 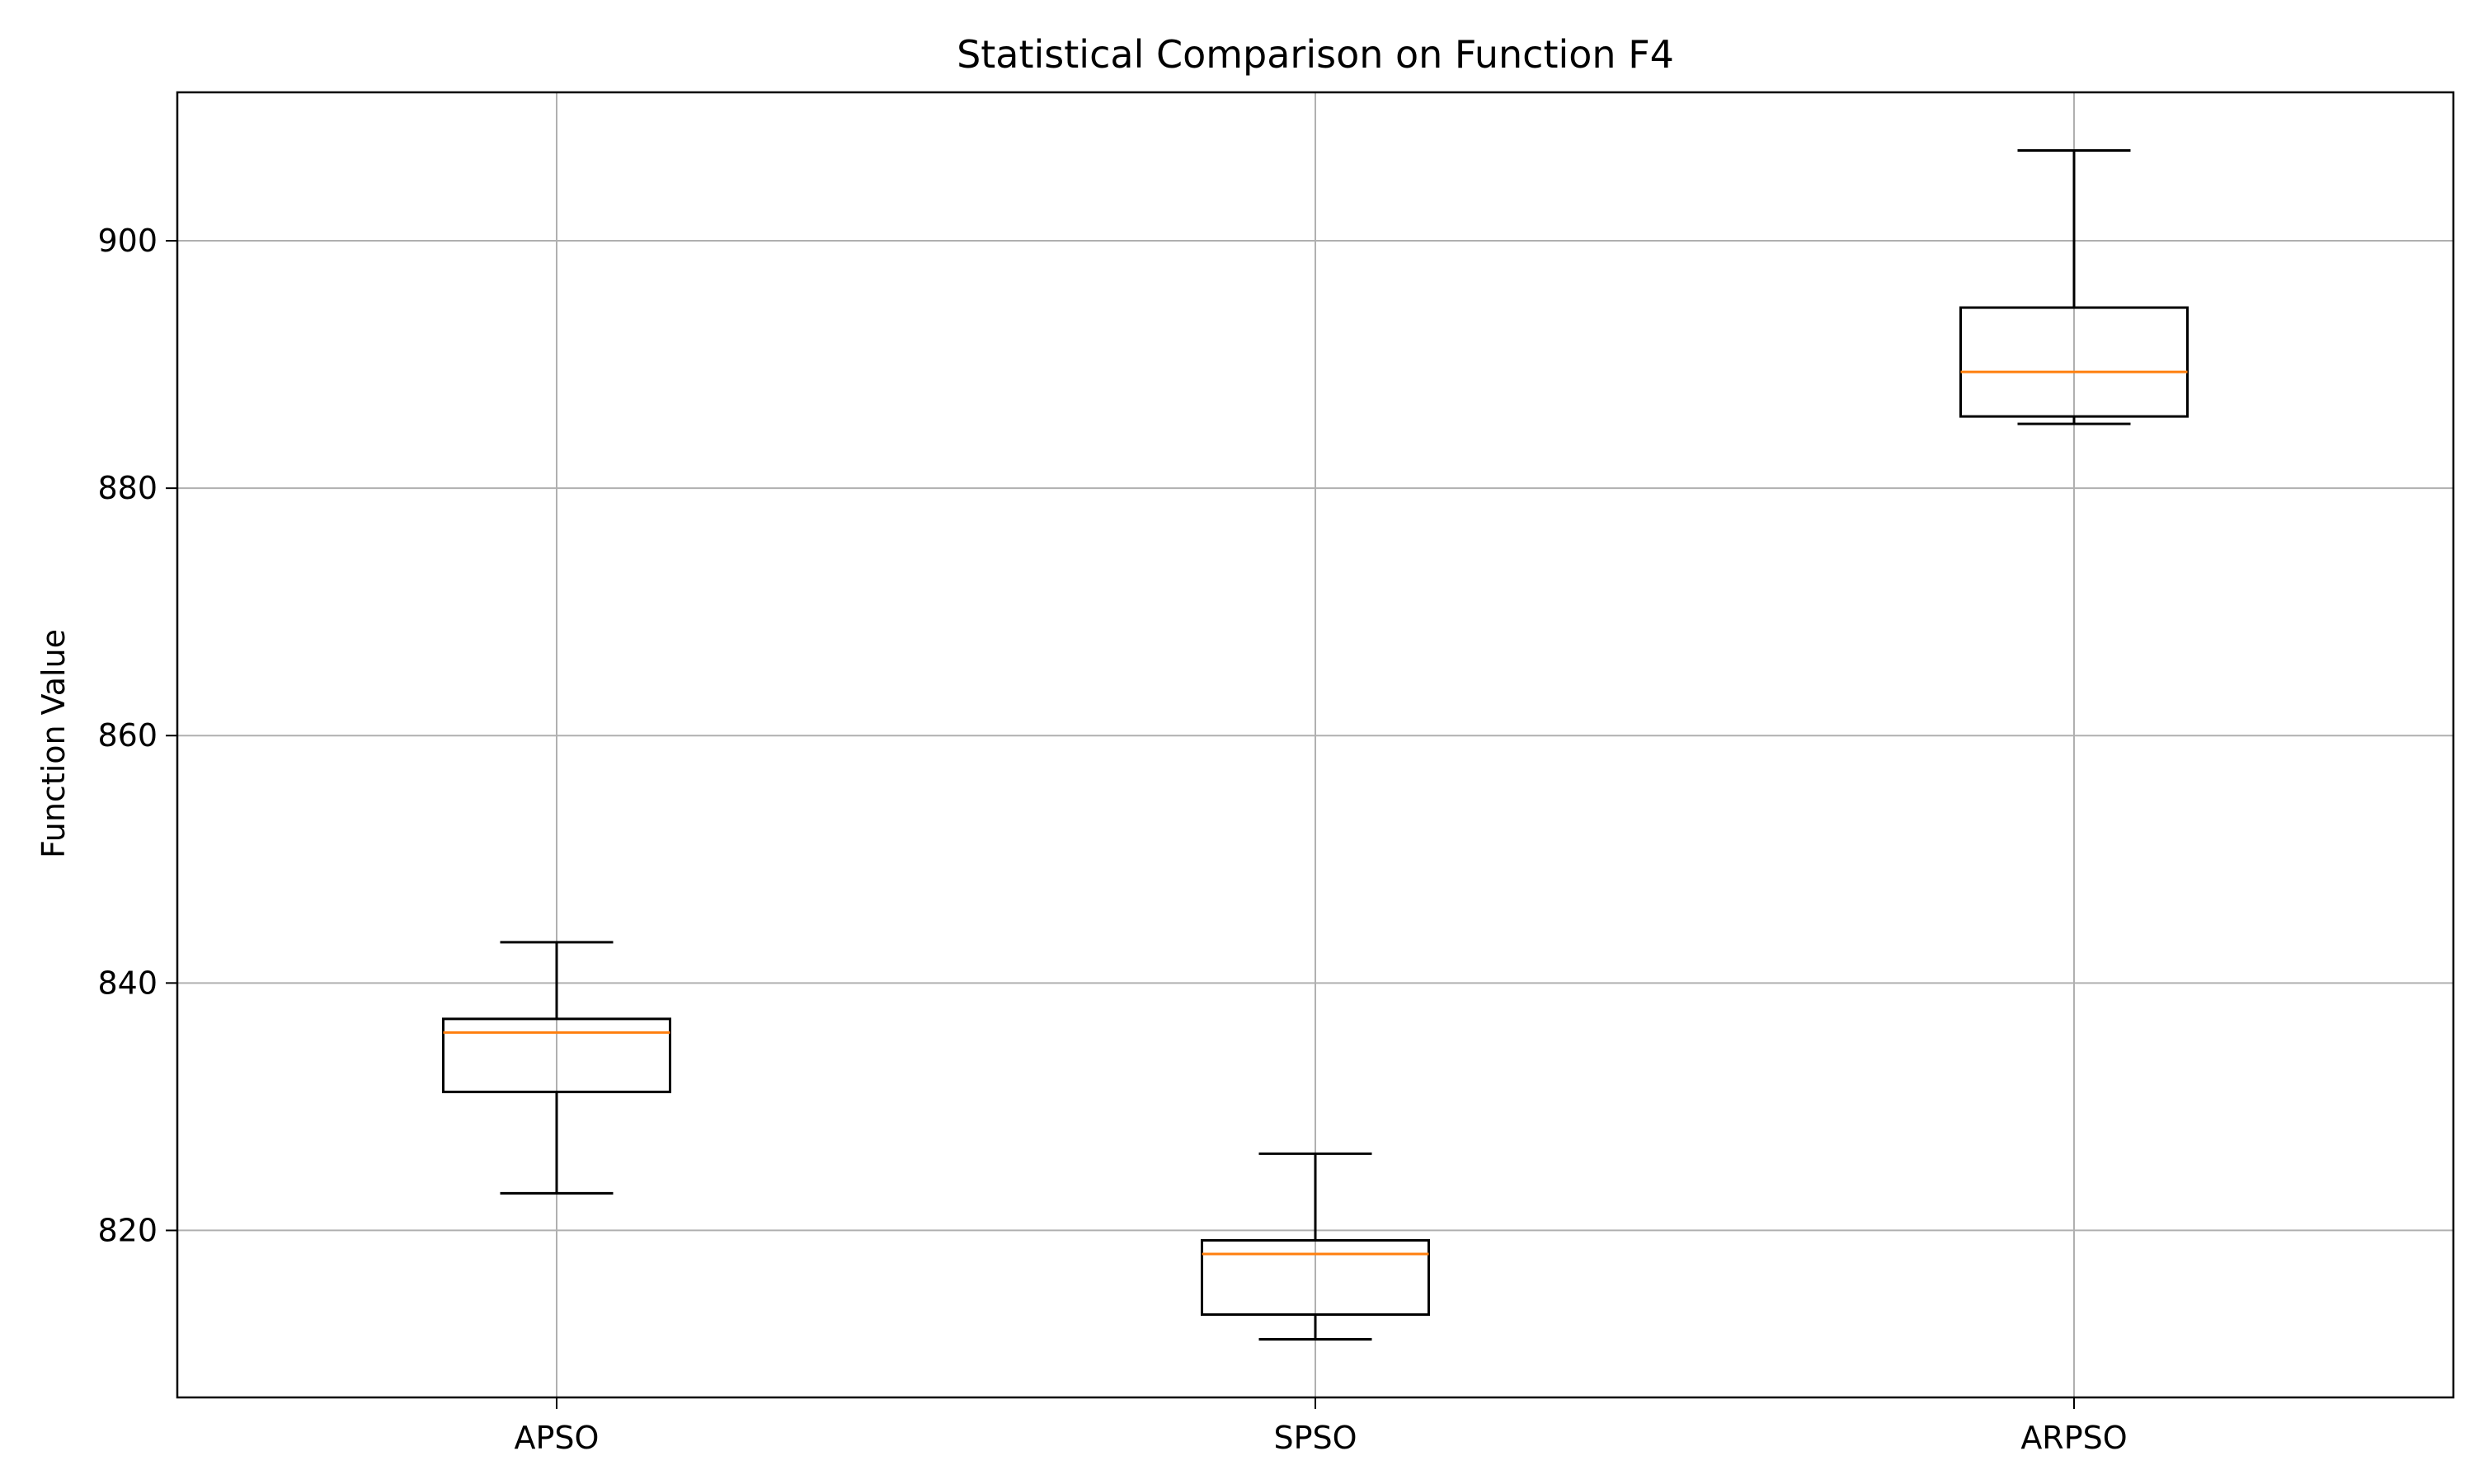 I want to click on iqr-box-arpso, so click(x=2074, y=362).